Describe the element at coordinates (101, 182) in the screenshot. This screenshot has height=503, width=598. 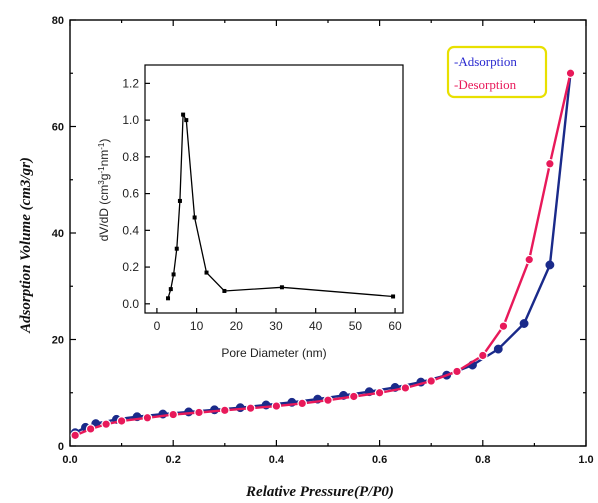
I see `inset-ylabel-sup1: 3` at that location.